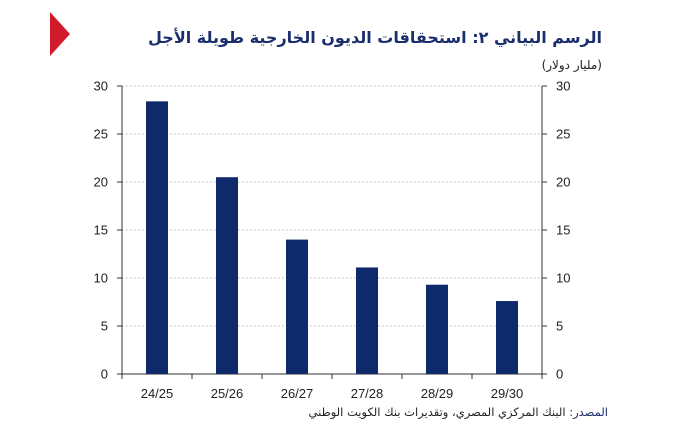 The width and height of the screenshot is (680, 430). Describe the element at coordinates (563, 86) in the screenshot. I see `y-tick-label-right: 30` at that location.